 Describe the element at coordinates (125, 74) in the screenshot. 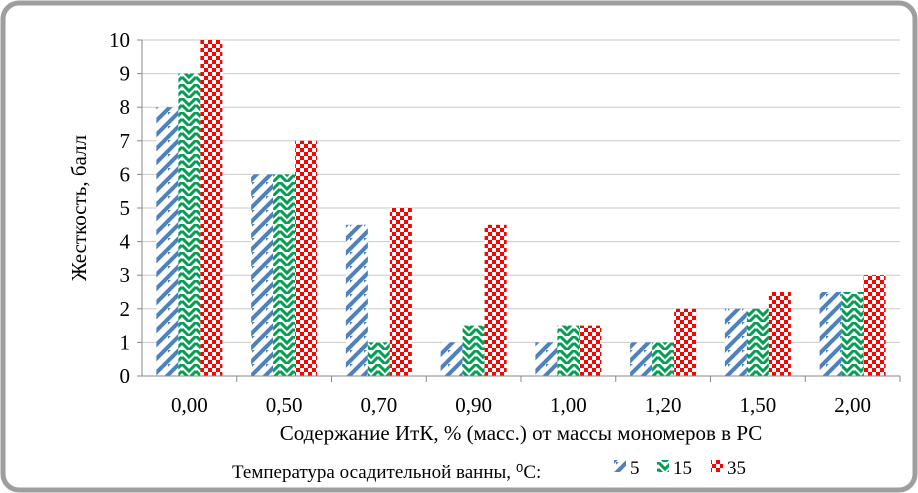

I see `y-tick-label: 9` at that location.